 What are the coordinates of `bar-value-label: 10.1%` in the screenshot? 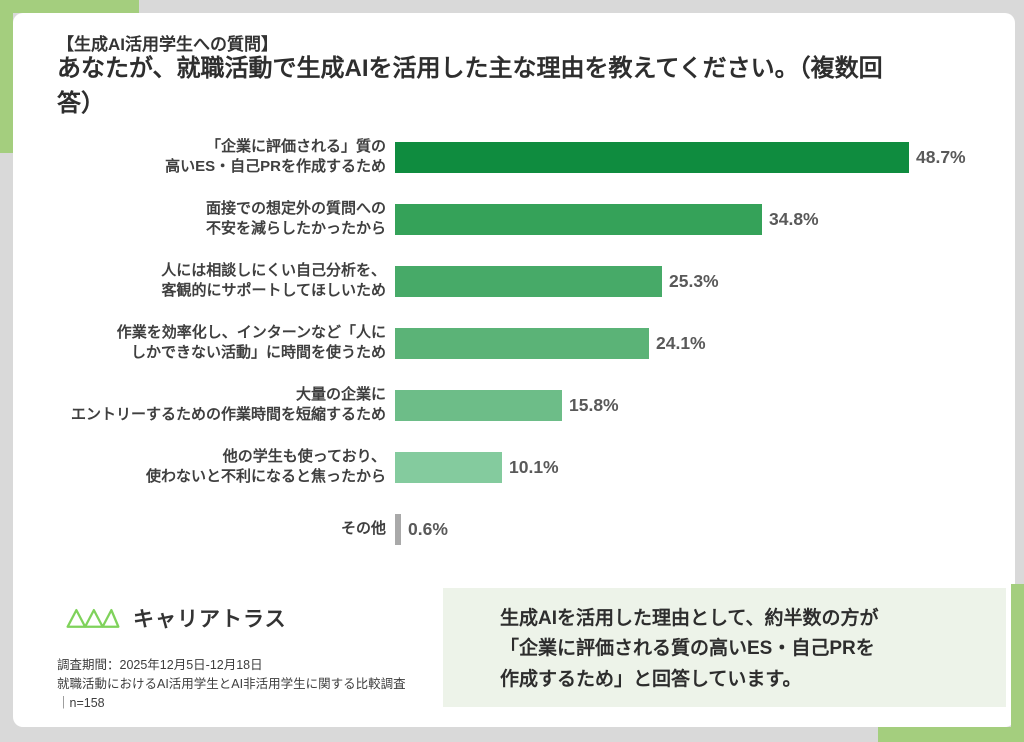 It's located at (534, 466).